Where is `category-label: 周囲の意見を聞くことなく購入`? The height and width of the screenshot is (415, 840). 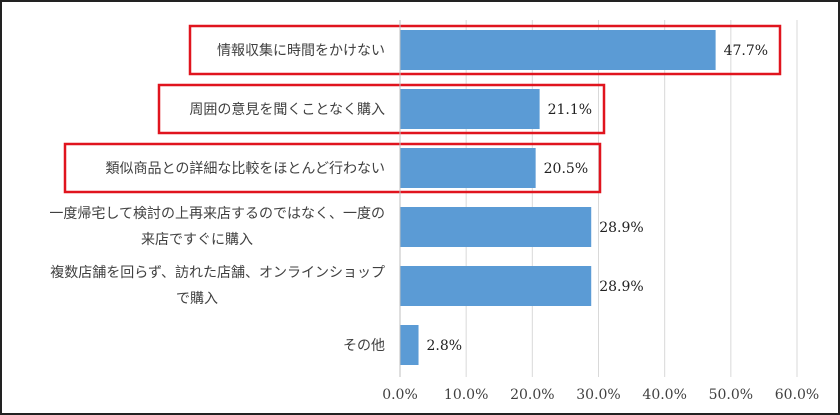
category-label: 周囲の意見を聞くことなく購入 is located at coordinates (287, 109).